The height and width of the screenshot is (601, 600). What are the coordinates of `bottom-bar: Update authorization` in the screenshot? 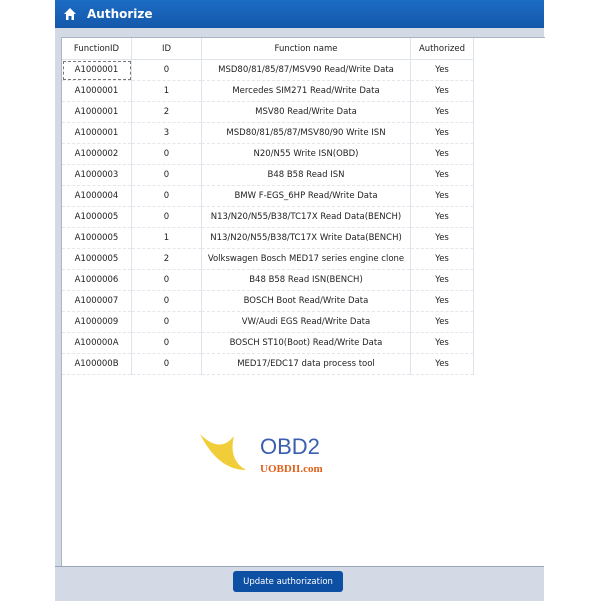 It's located at (299, 583).